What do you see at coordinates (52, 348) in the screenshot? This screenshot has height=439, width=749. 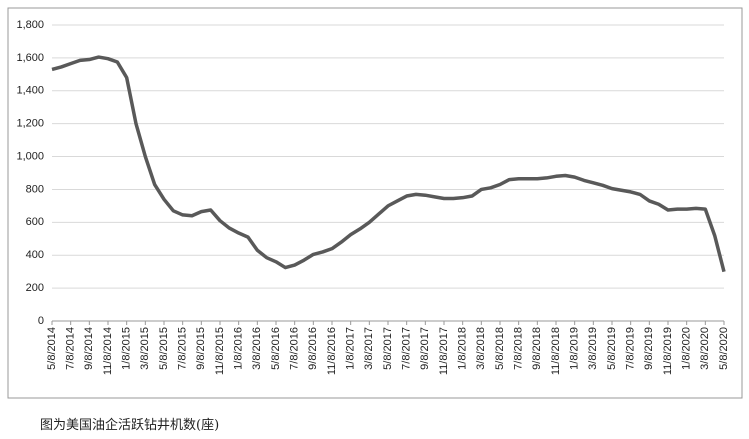 I see `x-tick-label: 5/8/2014` at bounding box center [52, 348].